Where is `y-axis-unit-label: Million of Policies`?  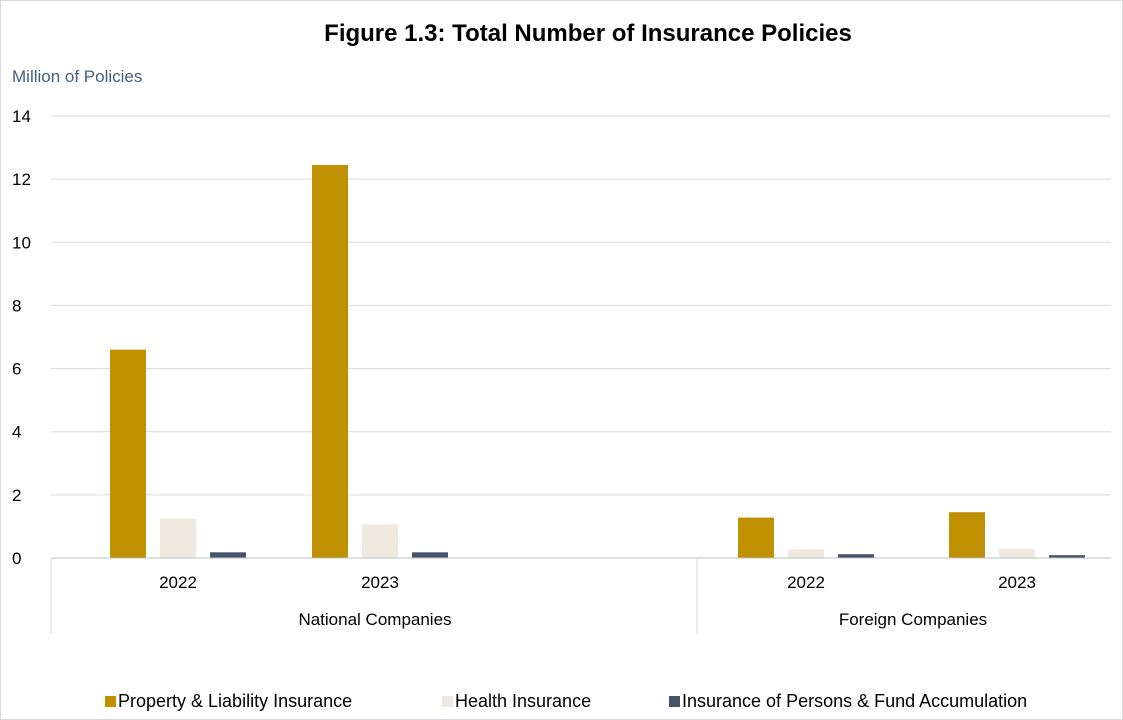
y-axis-unit-label: Million of Policies is located at coordinates (77, 76).